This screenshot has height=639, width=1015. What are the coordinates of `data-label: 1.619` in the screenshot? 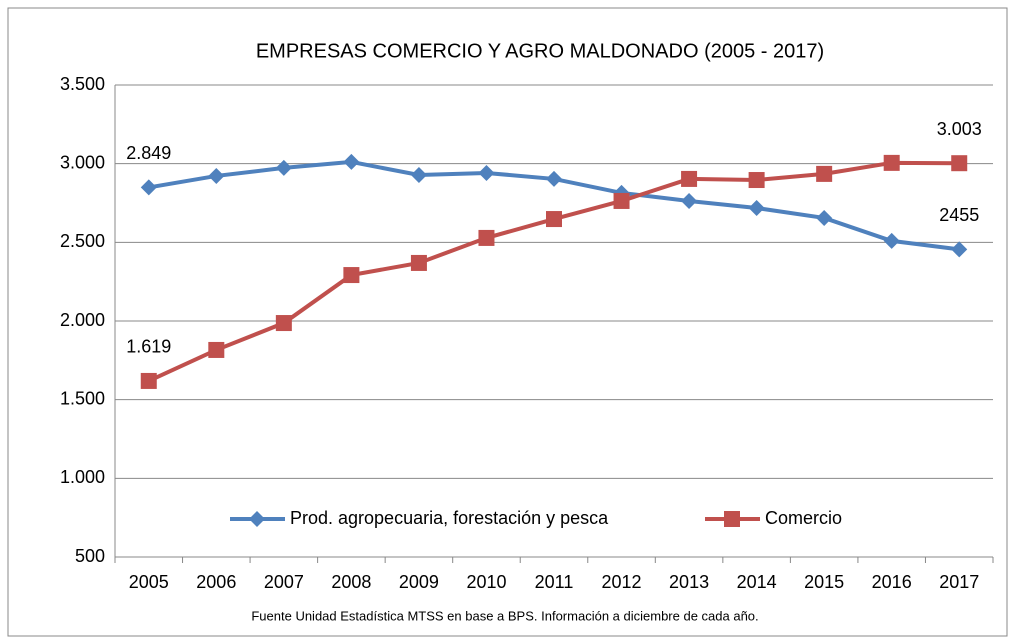 It's located at (148, 347).